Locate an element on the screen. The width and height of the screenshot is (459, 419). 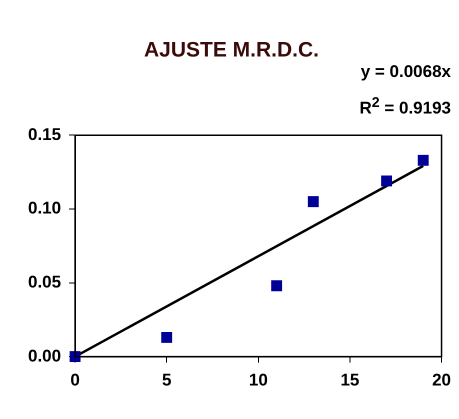
x-tick-label: 15 is located at coordinates (350, 380).